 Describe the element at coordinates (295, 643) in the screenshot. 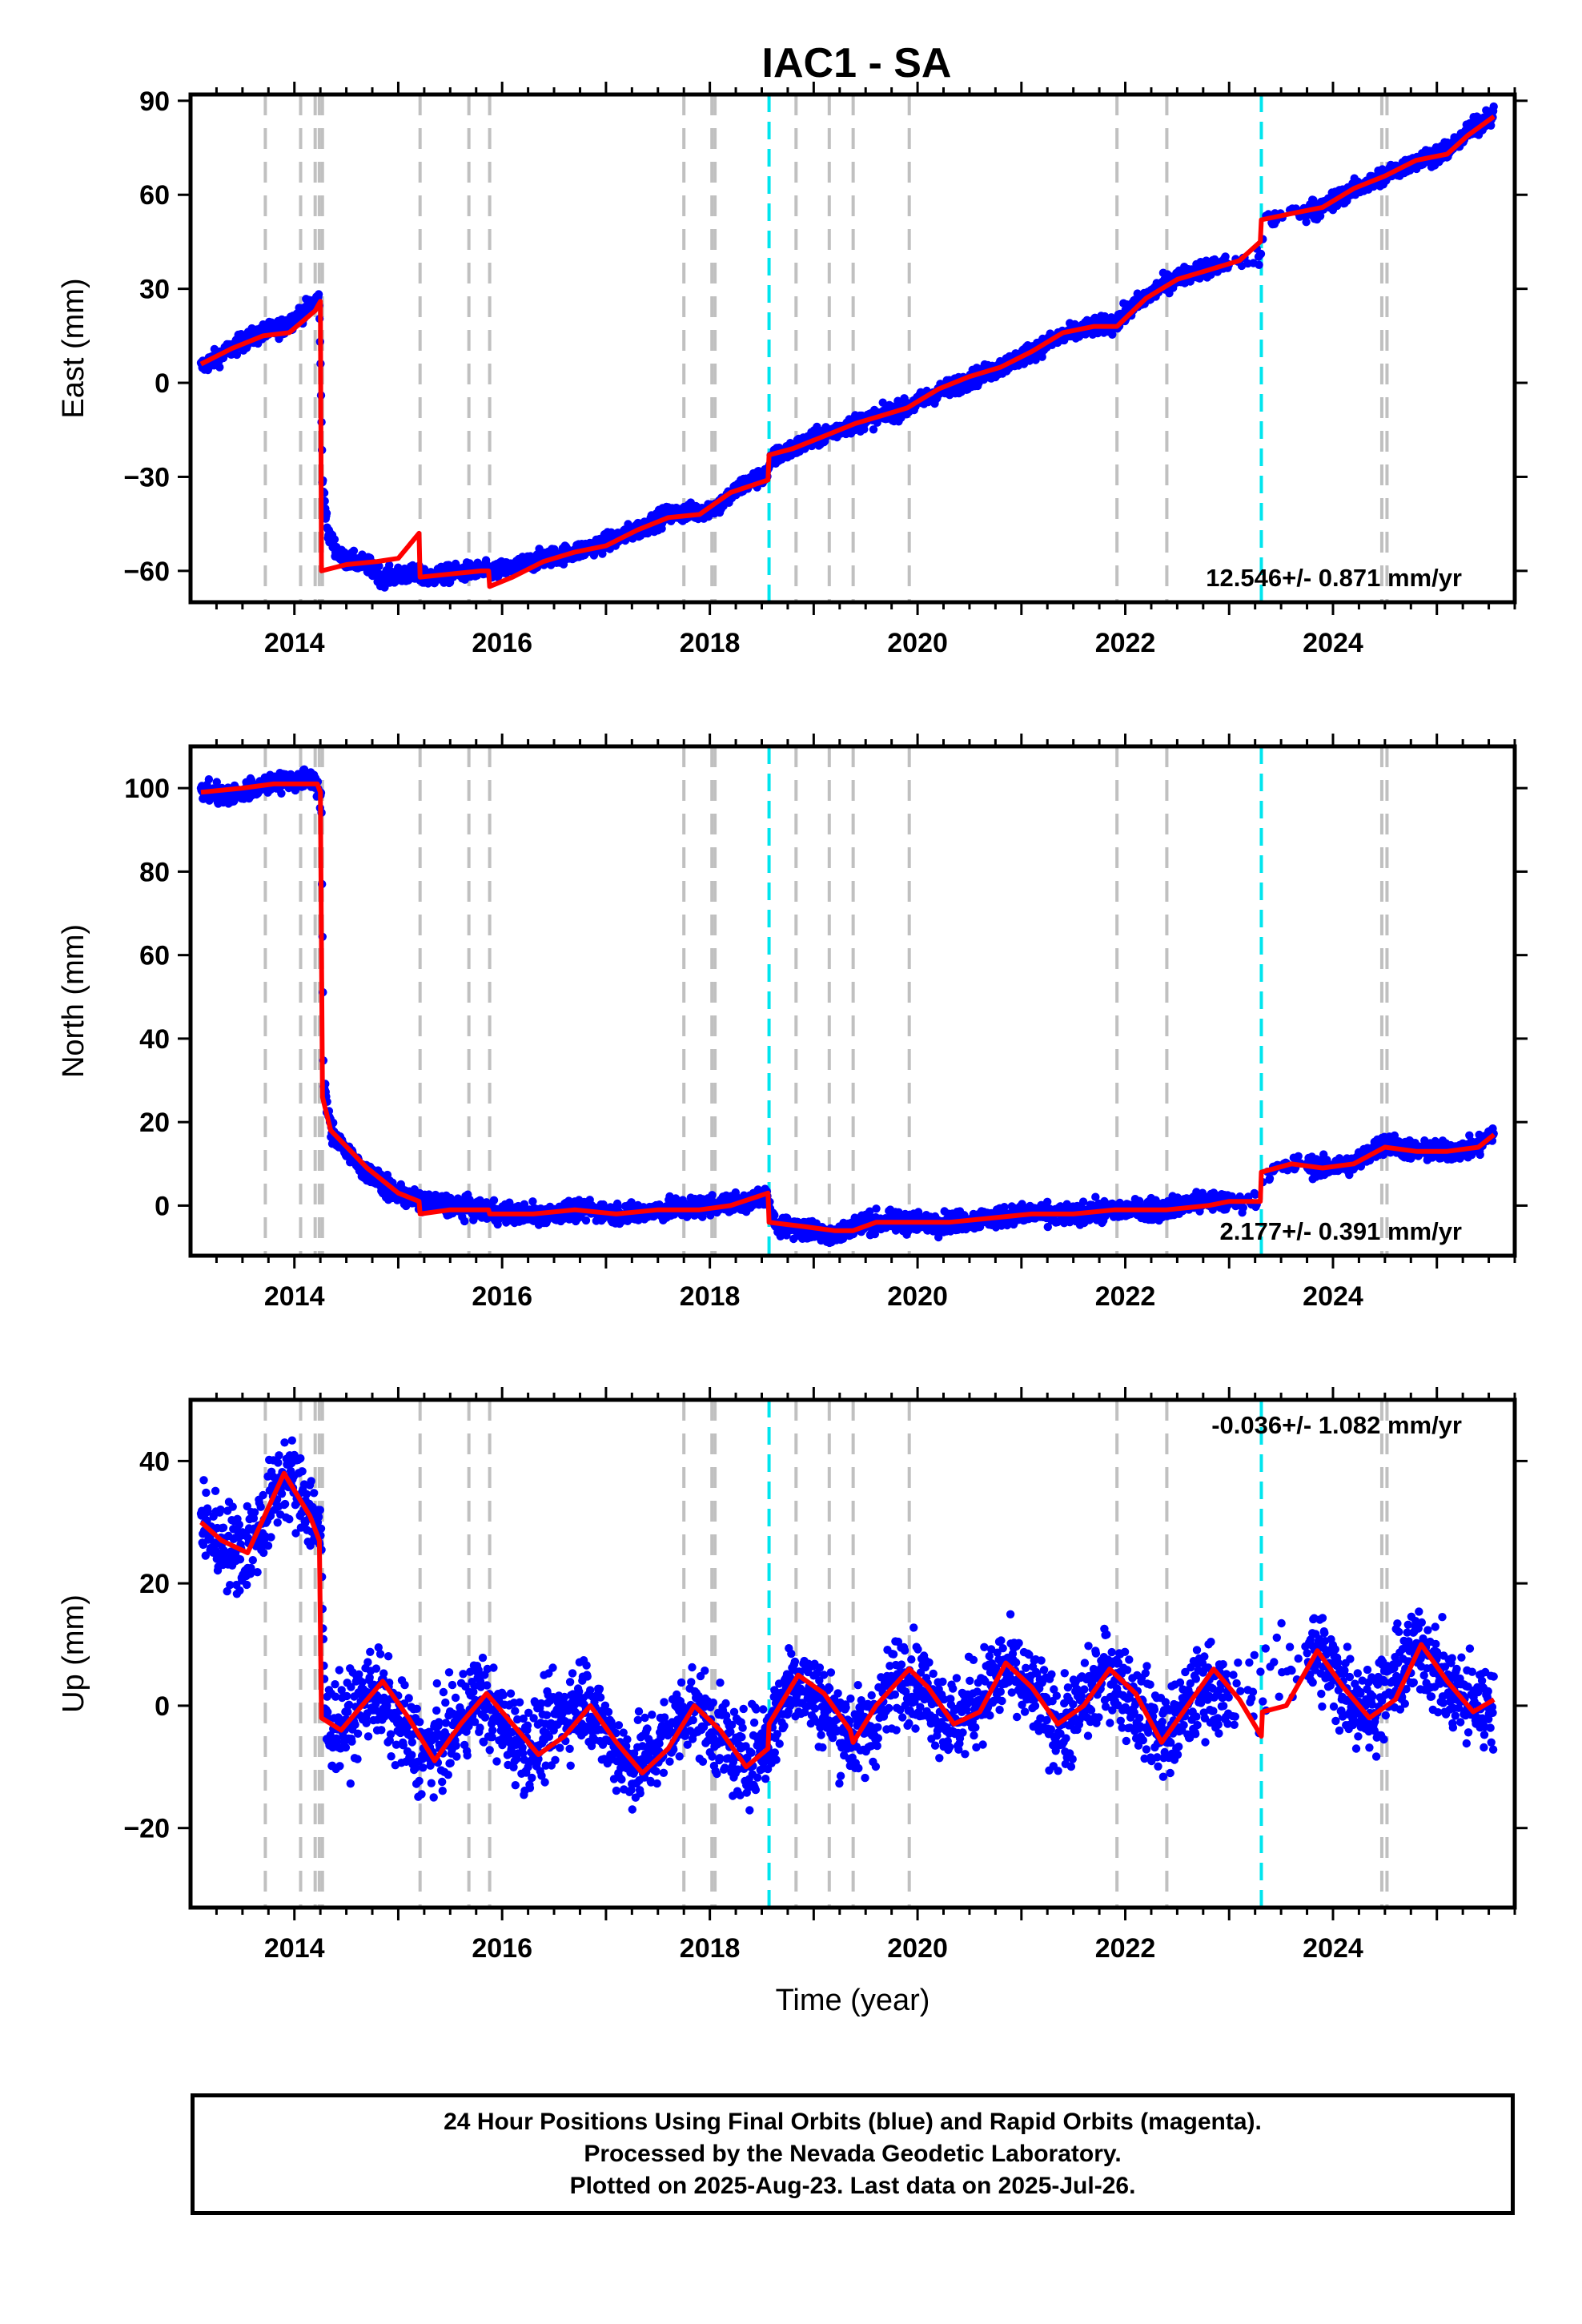

I see `east-x-tick-label: 2014` at that location.